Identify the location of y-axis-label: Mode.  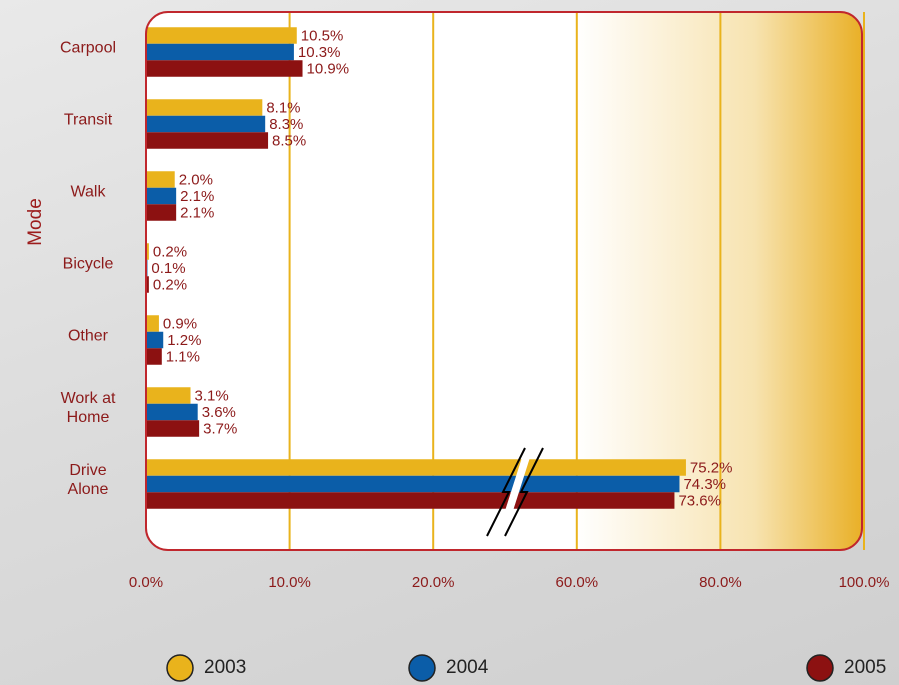
(35, 222).